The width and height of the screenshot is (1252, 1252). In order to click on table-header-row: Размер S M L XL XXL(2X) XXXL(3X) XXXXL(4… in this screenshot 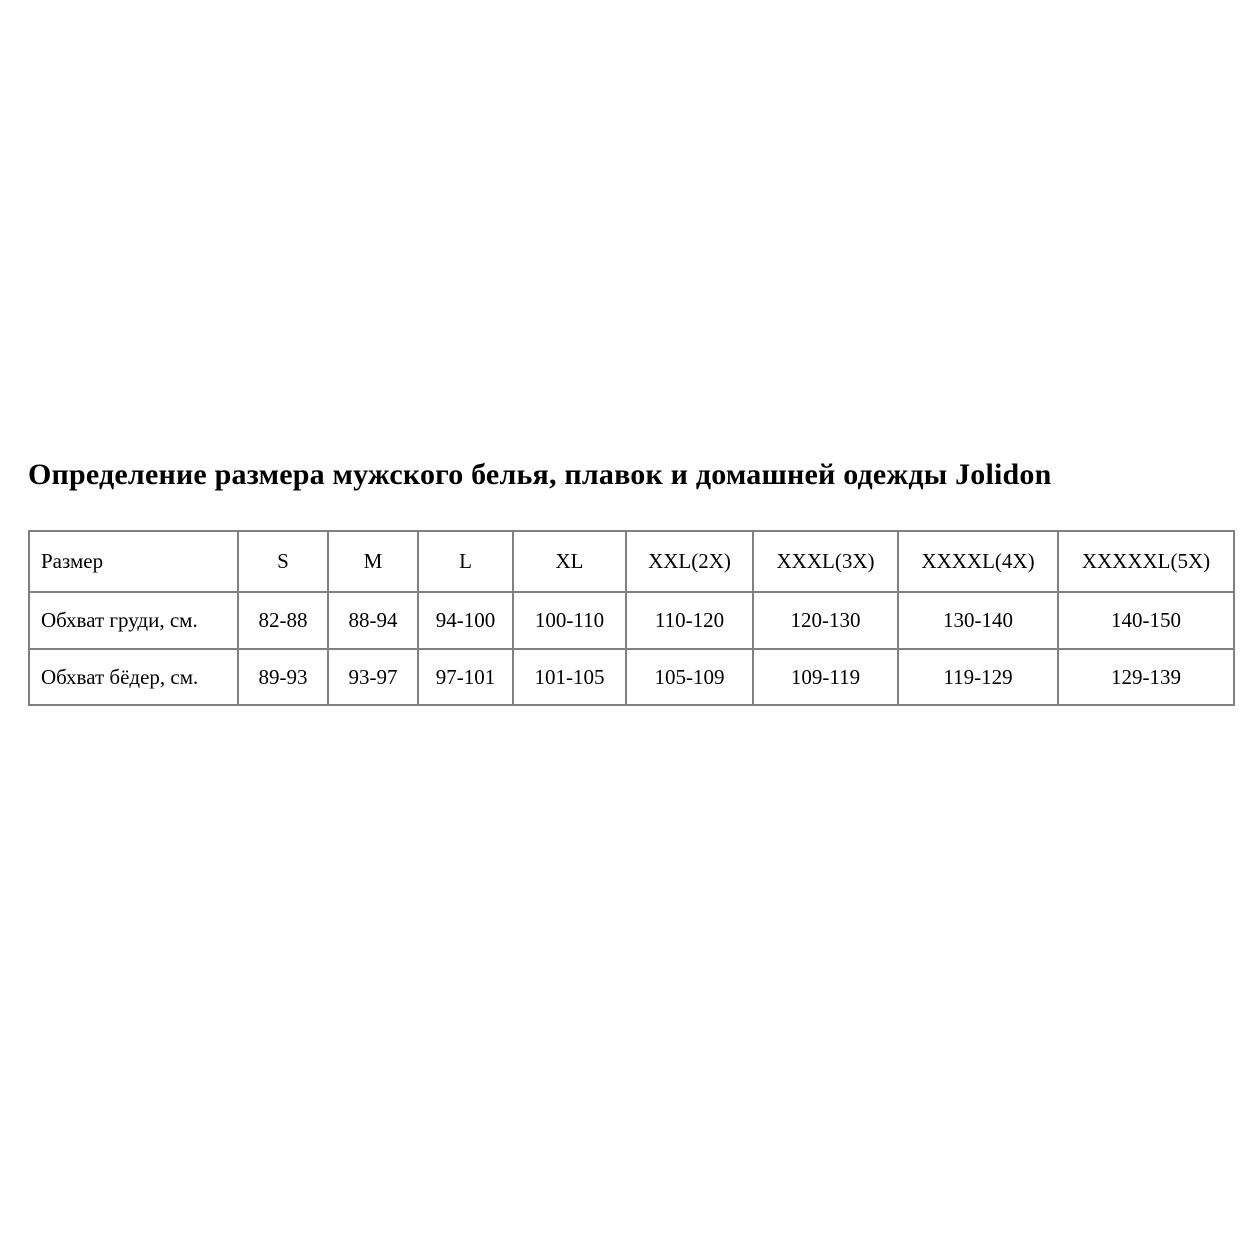, I will do `click(631, 561)`.